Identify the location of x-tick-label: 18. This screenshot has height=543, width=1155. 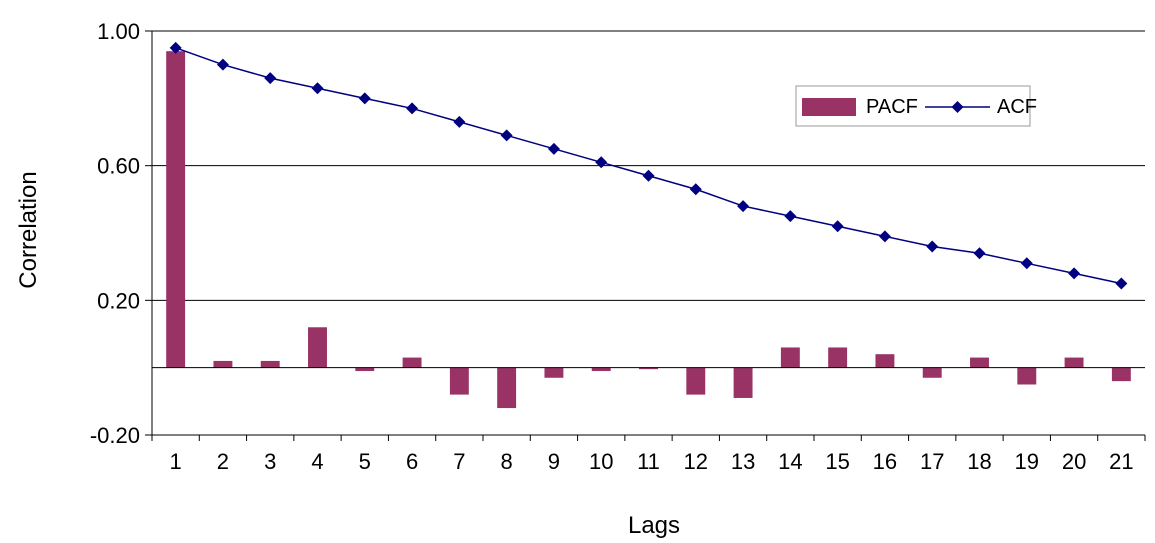
(979, 461).